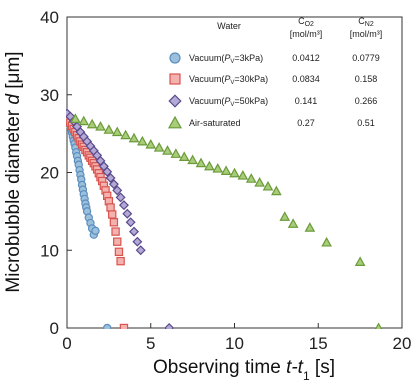 This screenshot has width=415, height=381. What do you see at coordinates (366, 123) in the screenshot?
I see `legend-cn2-value: 0.51` at bounding box center [366, 123].